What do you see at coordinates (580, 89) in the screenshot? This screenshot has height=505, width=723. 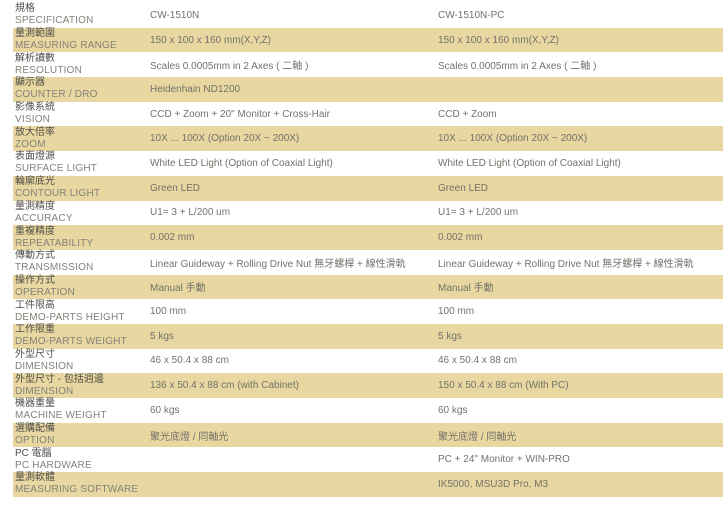 I see `value-cw1510n-pc` at bounding box center [580, 89].